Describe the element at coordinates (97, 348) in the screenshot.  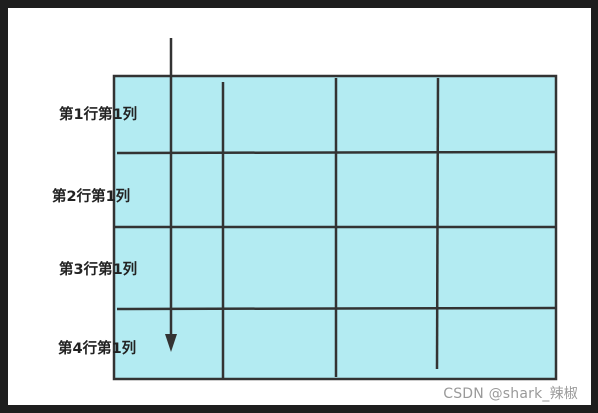
I see `row-label-4: 第4行第1列` at that location.